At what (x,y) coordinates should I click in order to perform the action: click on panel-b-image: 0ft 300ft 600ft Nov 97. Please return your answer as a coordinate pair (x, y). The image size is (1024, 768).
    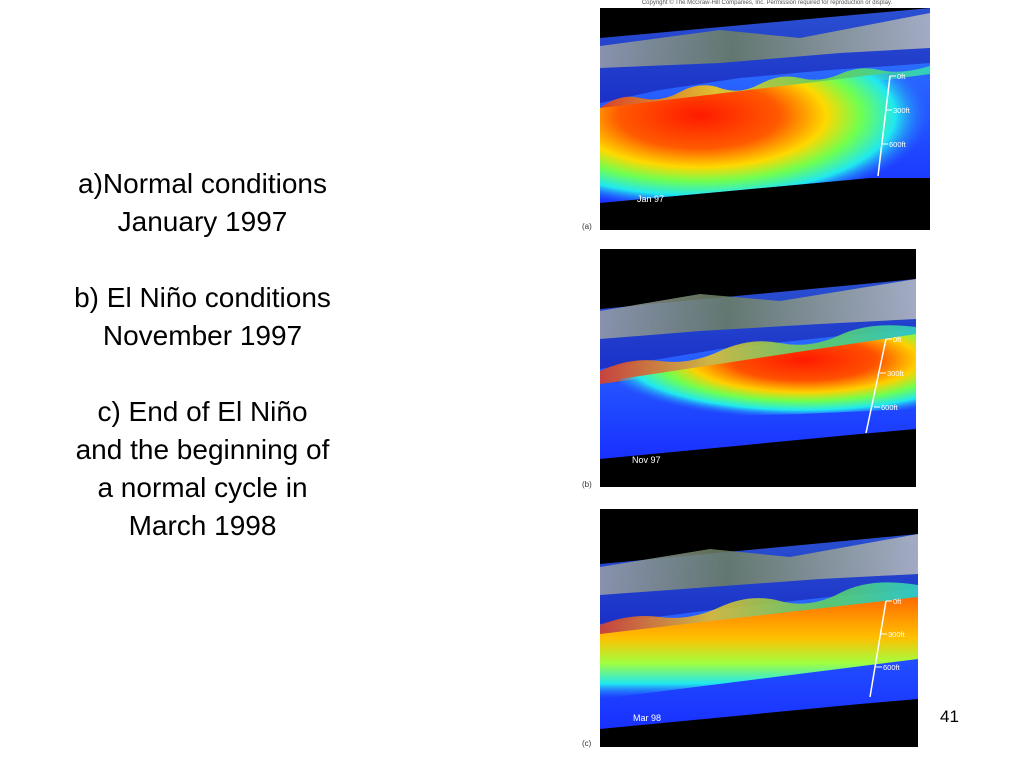
    Looking at the image, I should click on (758, 368).